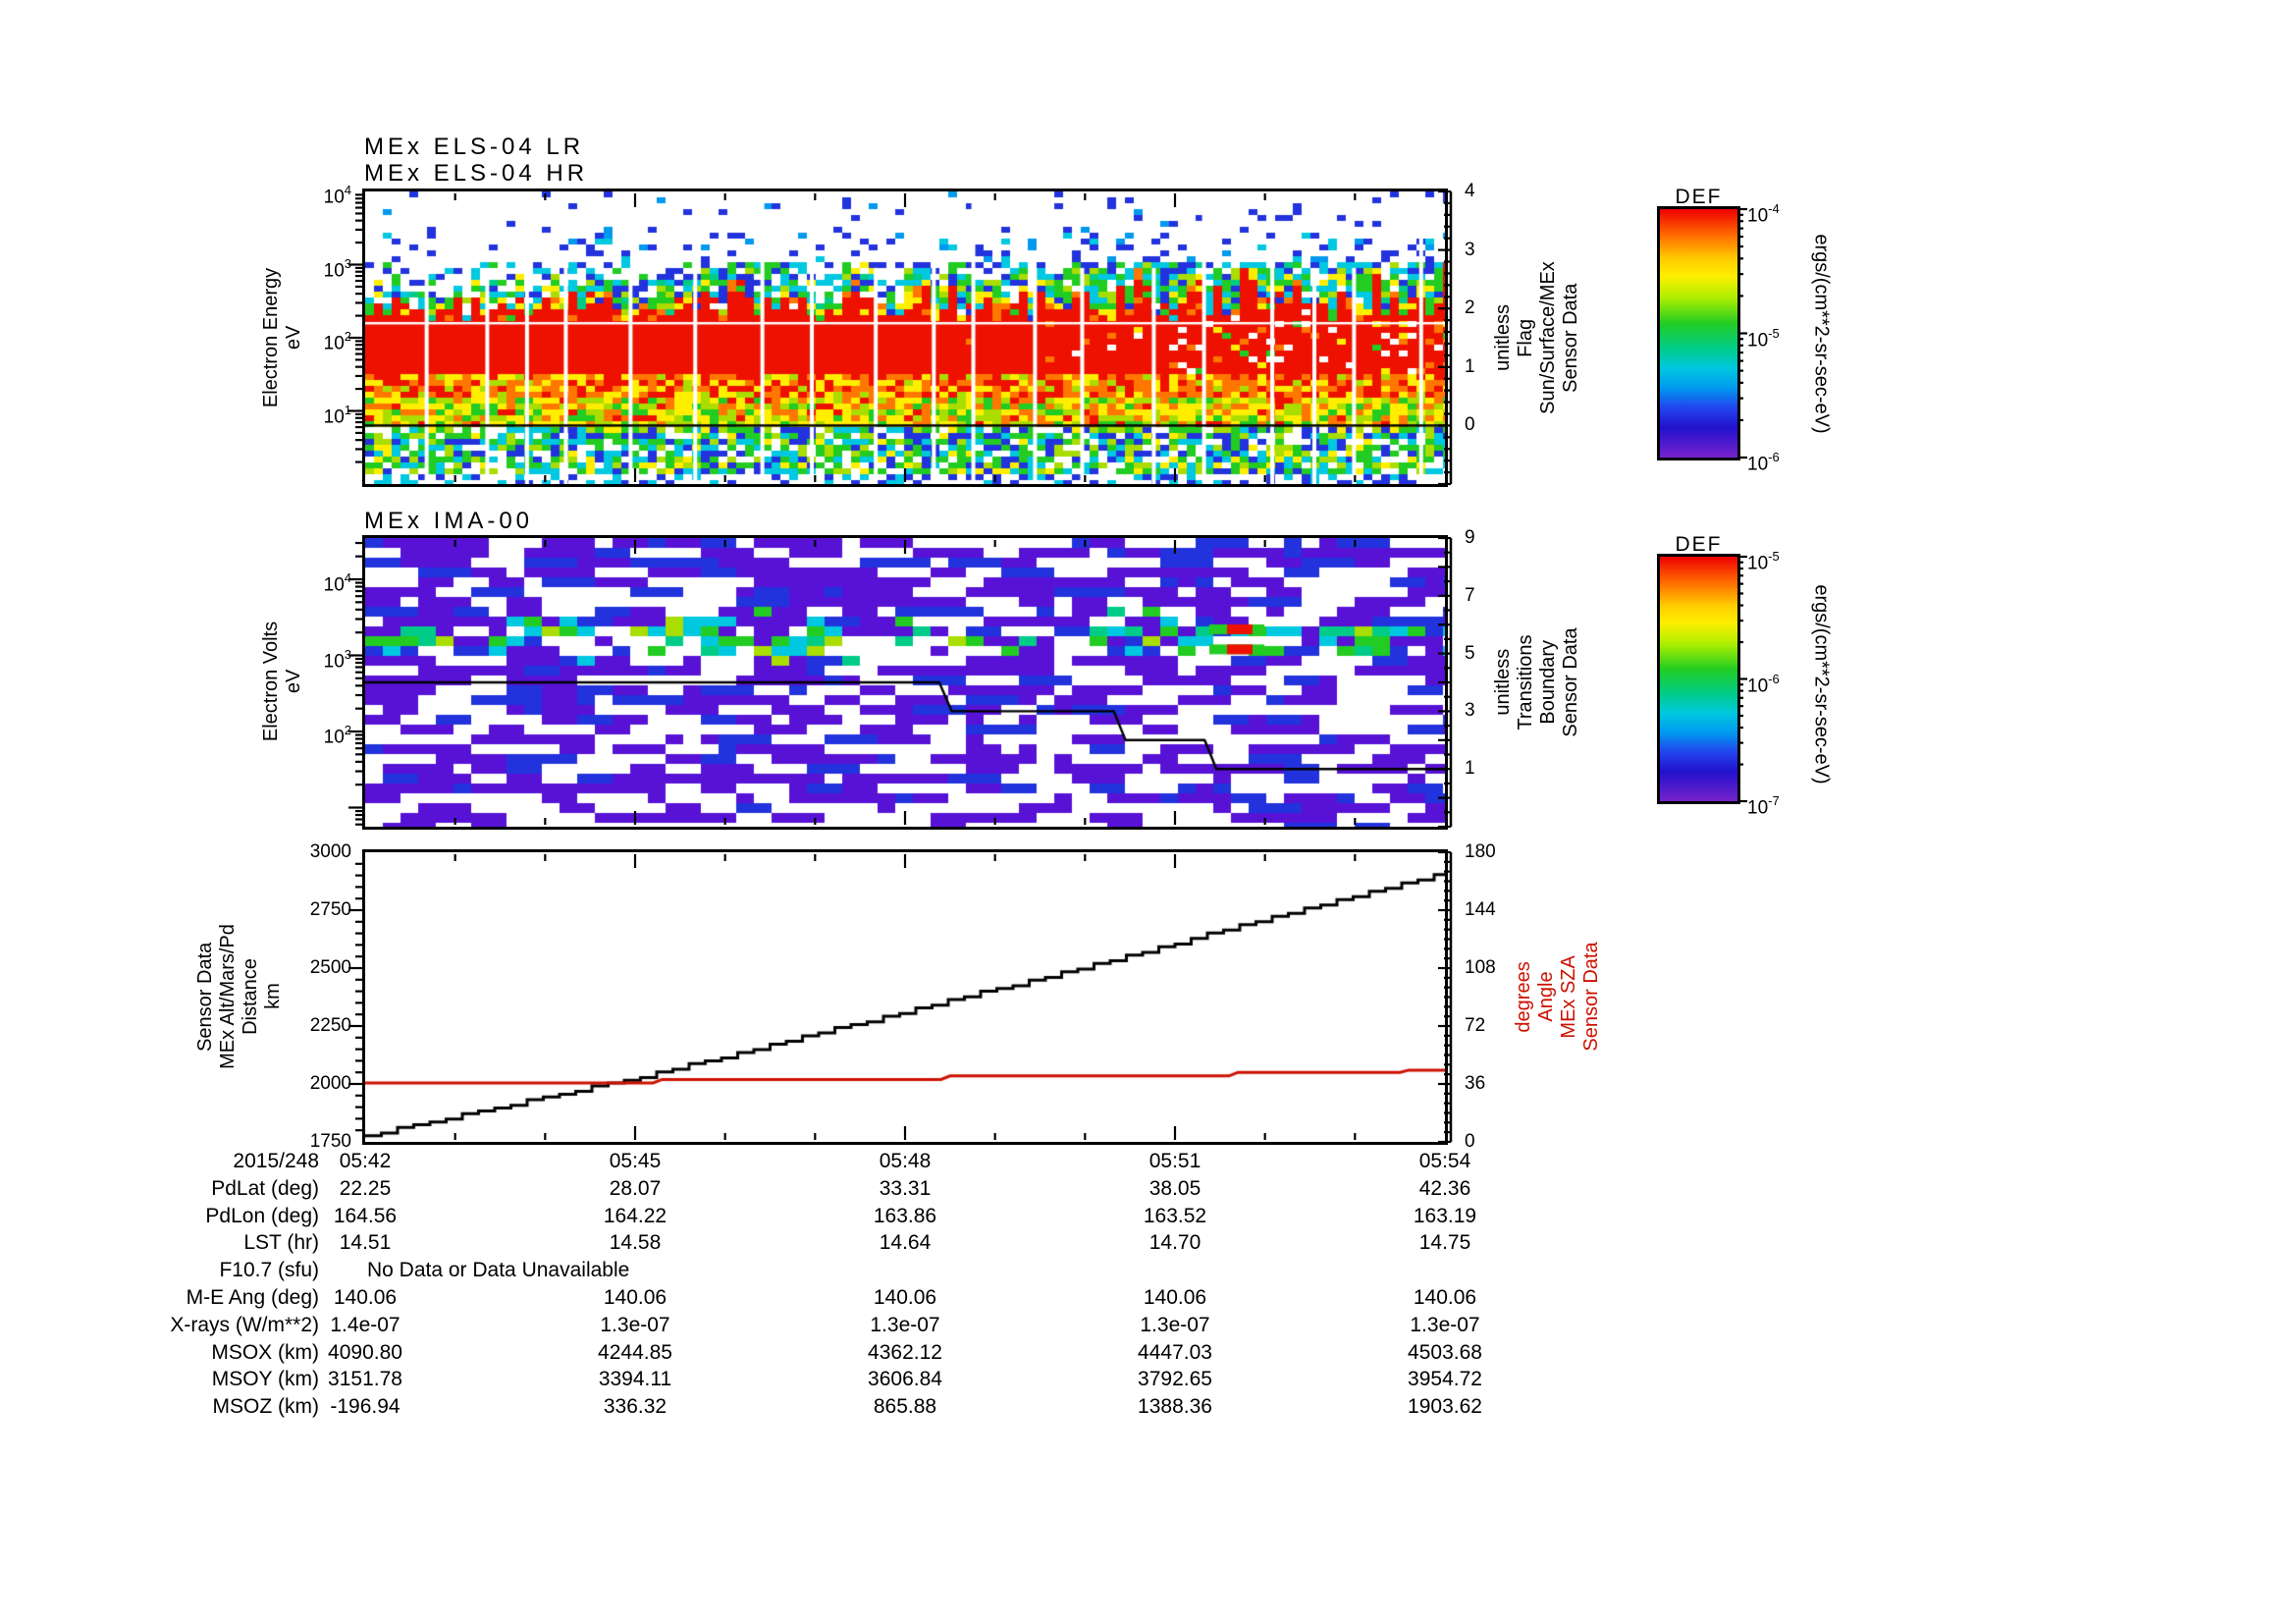 This screenshot has width=2296, height=1623. What do you see at coordinates (1475, 1083) in the screenshot?
I see `sza-tick-label: 36` at bounding box center [1475, 1083].